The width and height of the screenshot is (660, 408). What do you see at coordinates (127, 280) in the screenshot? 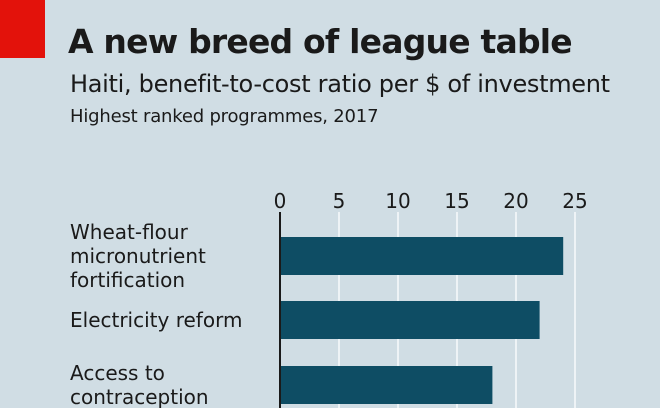
I see `category-label-0-line-2: fortification` at bounding box center [127, 280].